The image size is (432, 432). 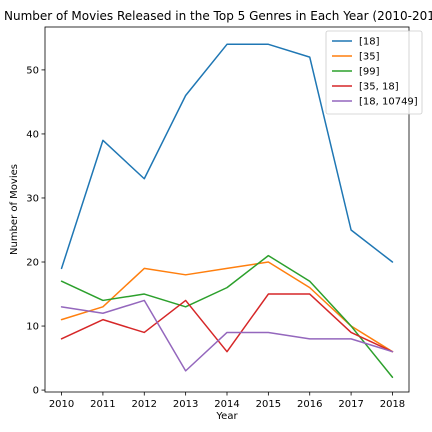 I want to click on y-tick-label: 30, so click(x=32, y=198).